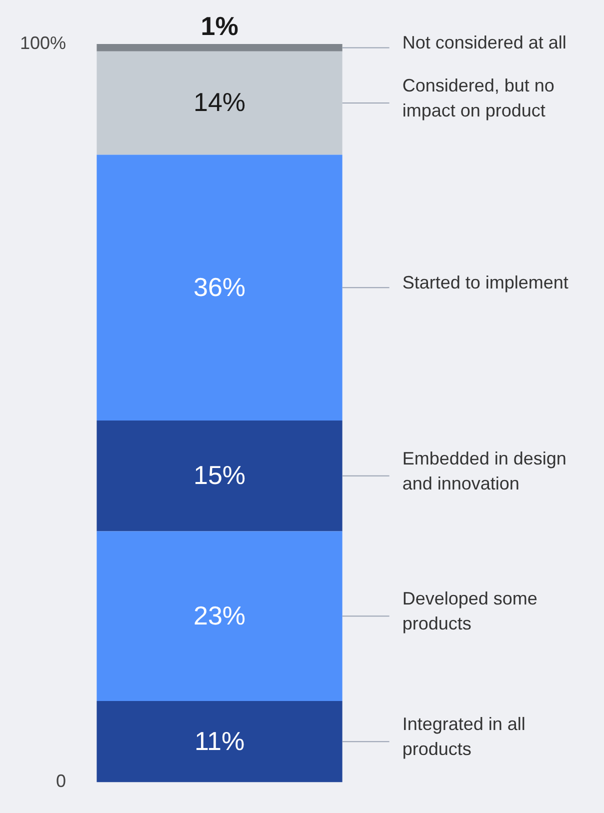  What do you see at coordinates (478, 98) in the screenshot?
I see `text: Considered, but no impact on product` at bounding box center [478, 98].